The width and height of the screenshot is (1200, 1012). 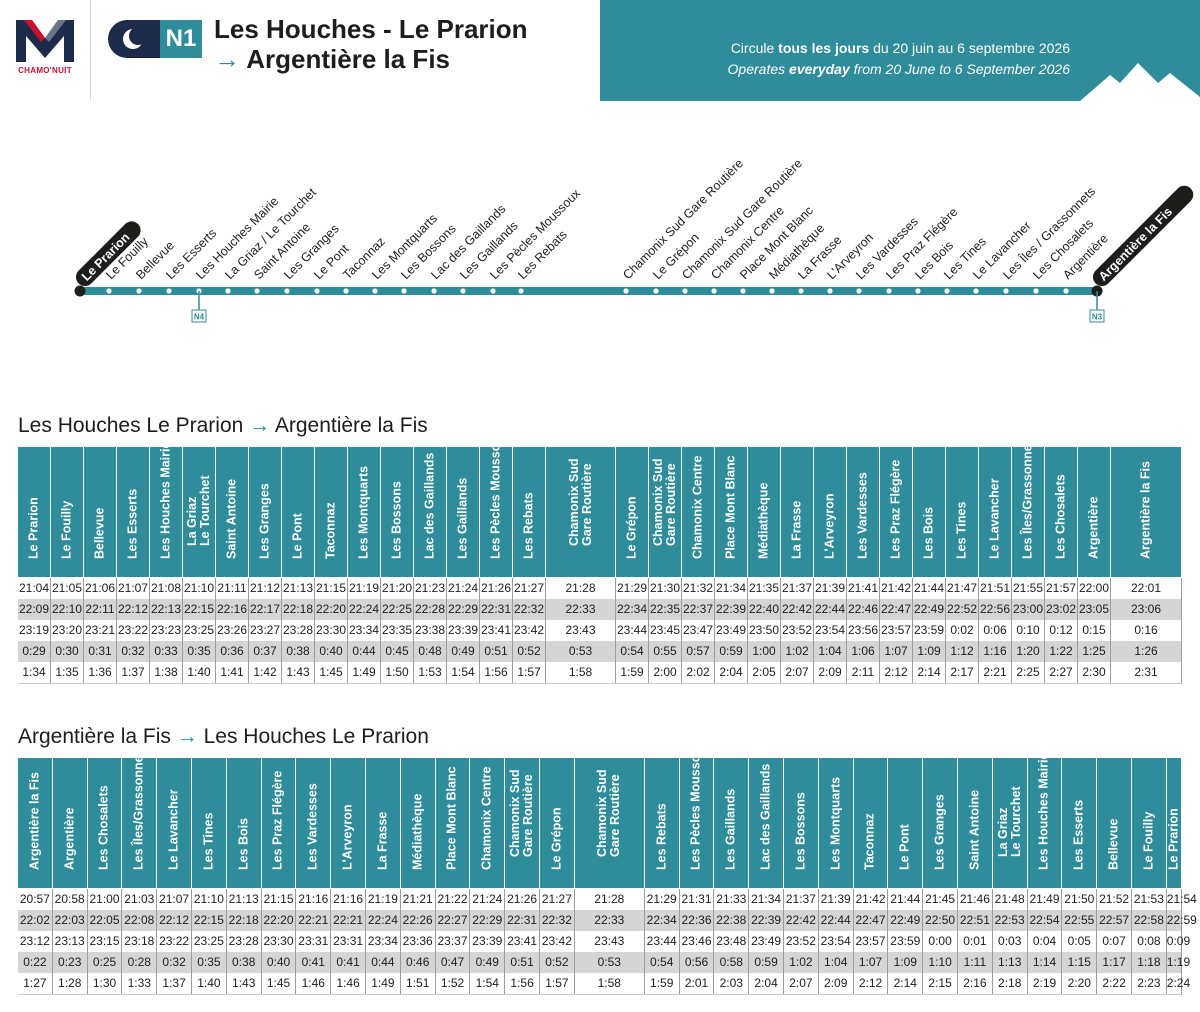 I want to click on stop-name: Les Îles/Grassonnets, so click(x=138, y=807).